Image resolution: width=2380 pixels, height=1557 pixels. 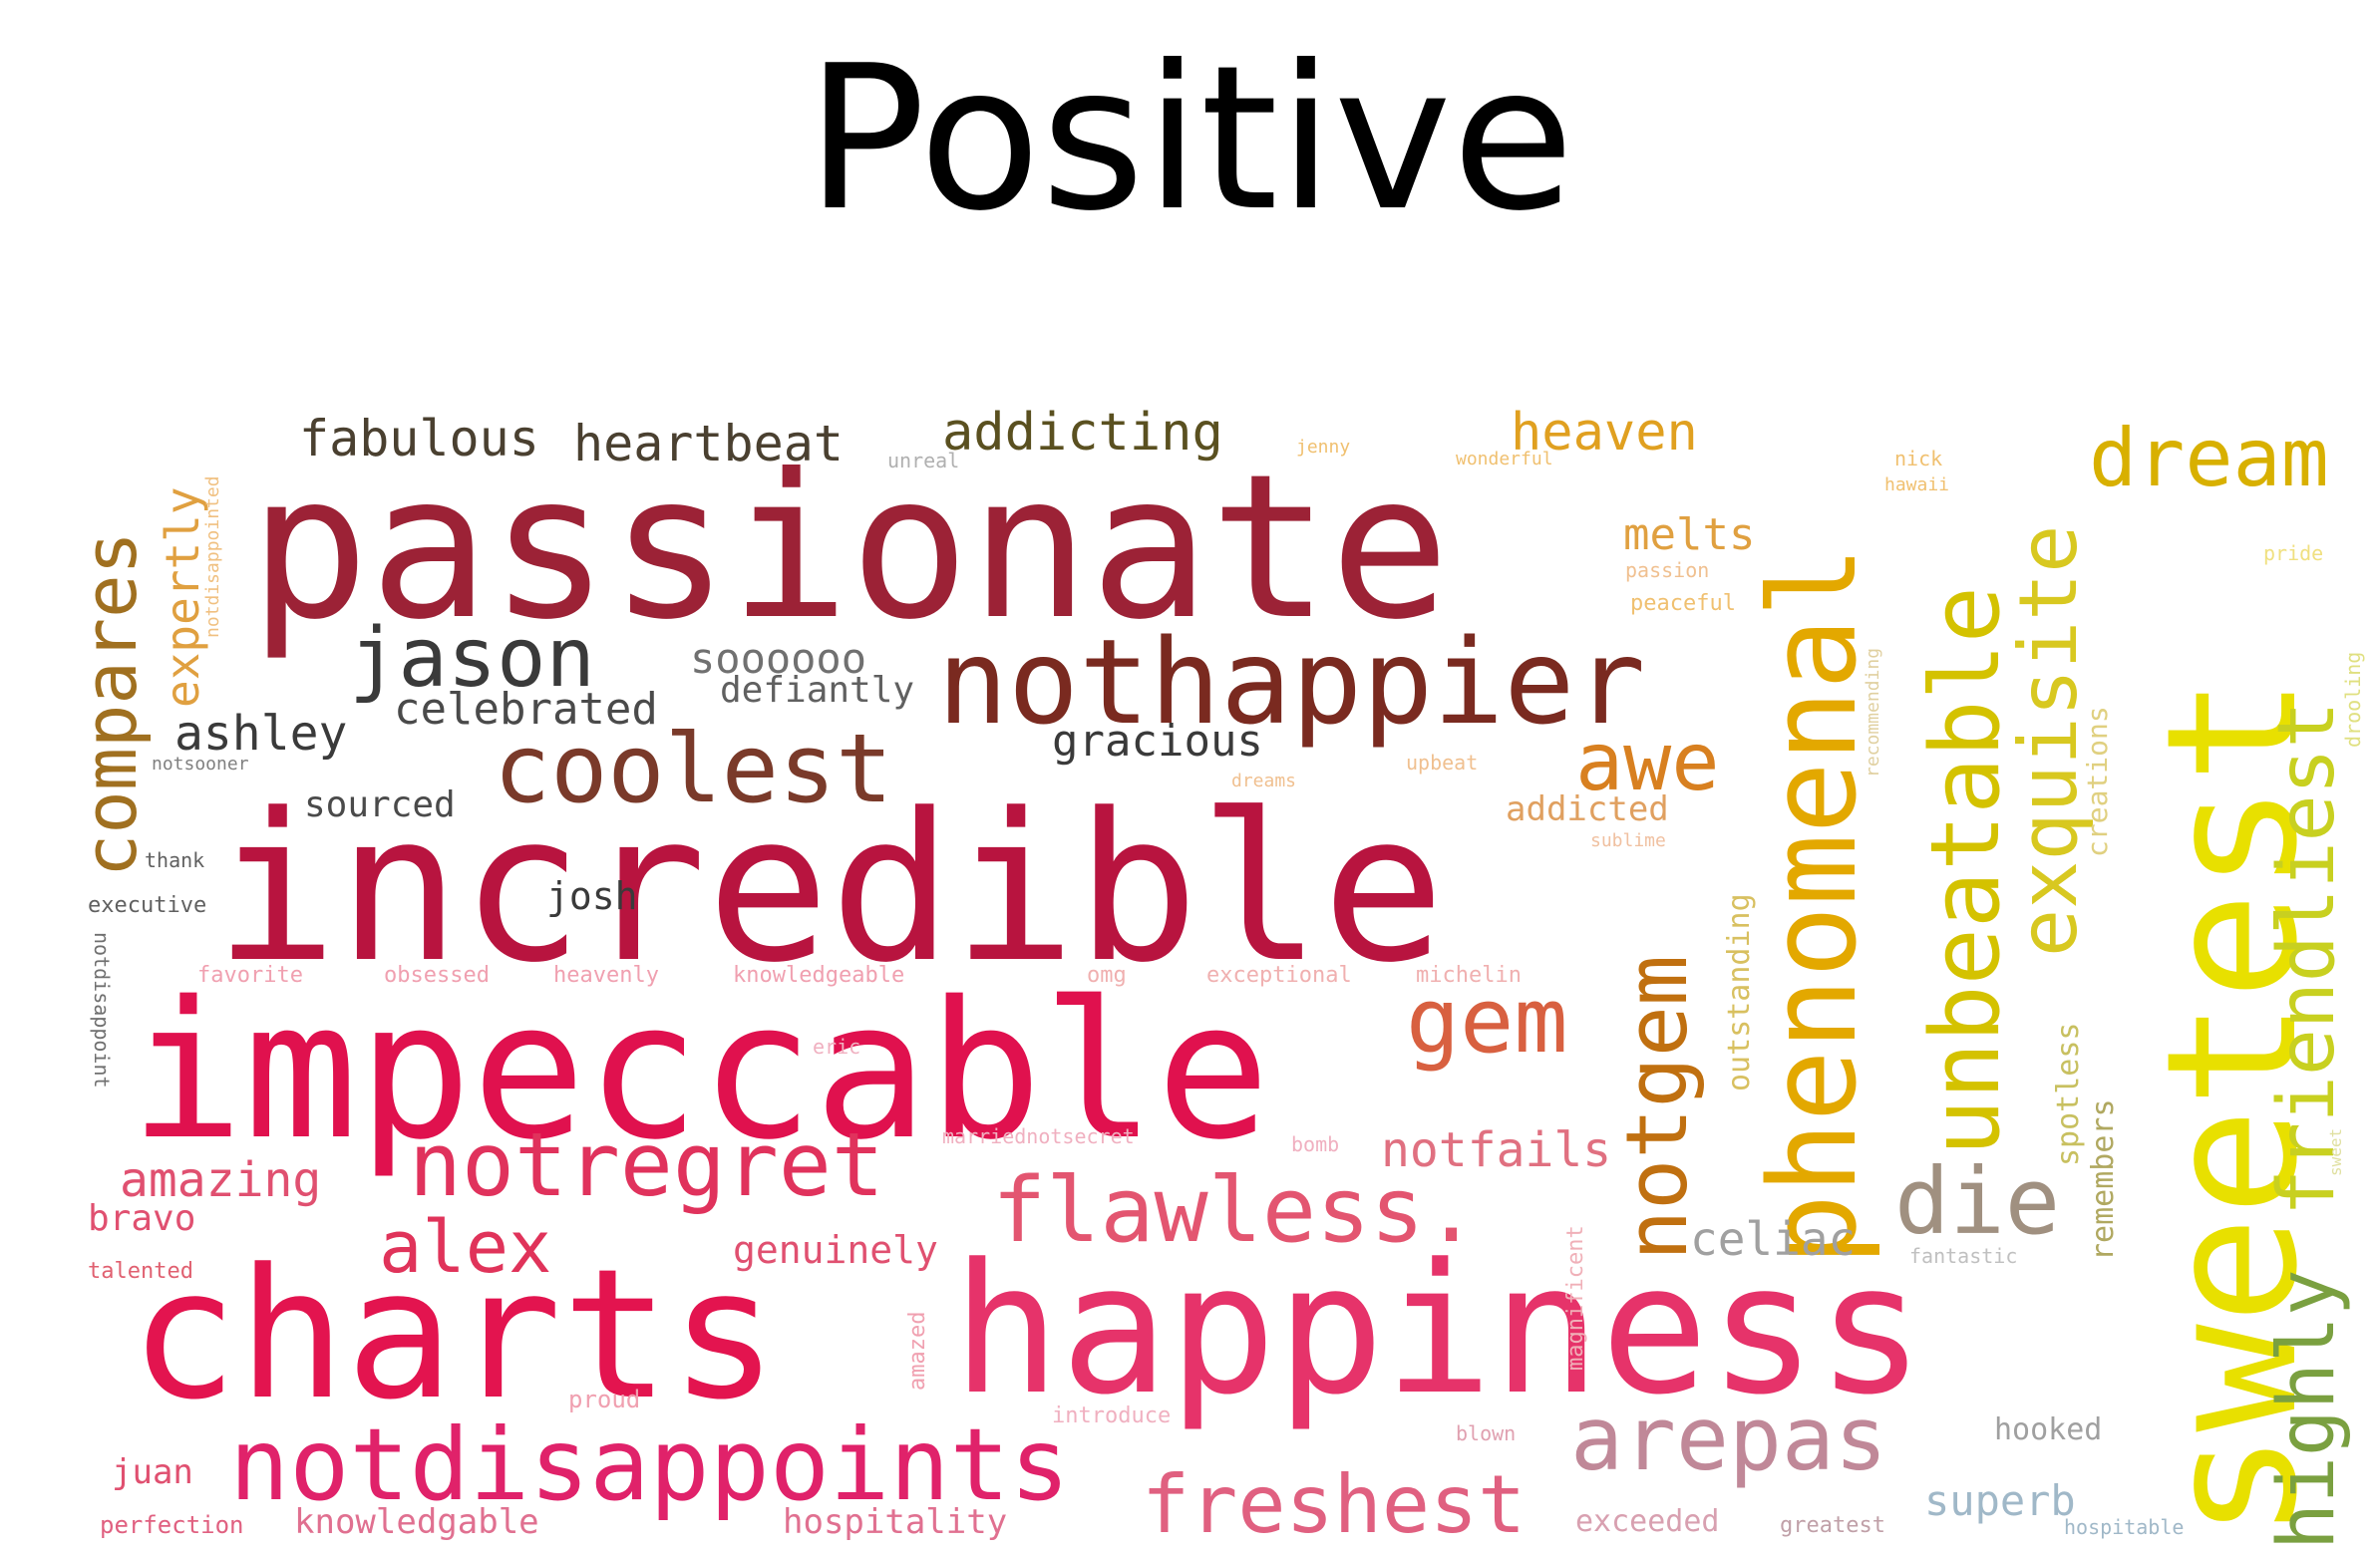 What do you see at coordinates (1977, 1201) in the screenshot?
I see `cloud-word: die` at bounding box center [1977, 1201].